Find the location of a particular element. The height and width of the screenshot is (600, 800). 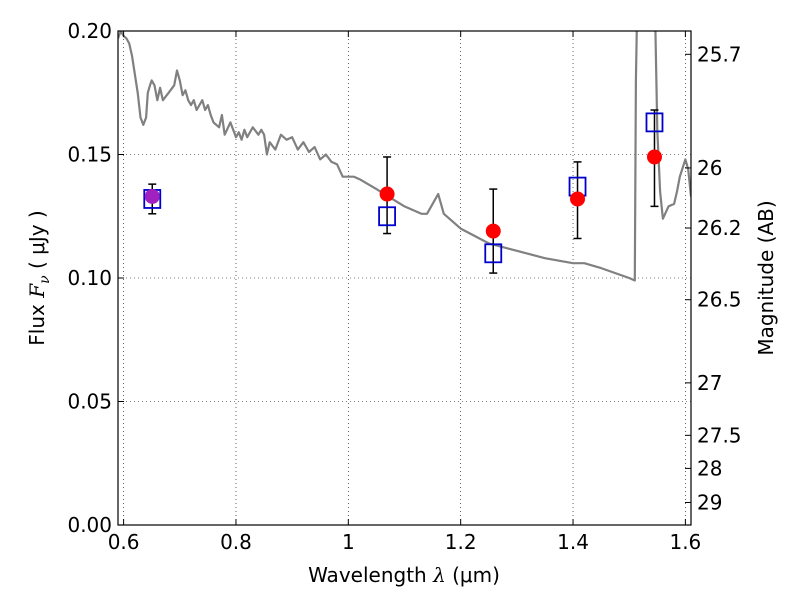

y-tick-label: 0.00 is located at coordinates (89, 525).